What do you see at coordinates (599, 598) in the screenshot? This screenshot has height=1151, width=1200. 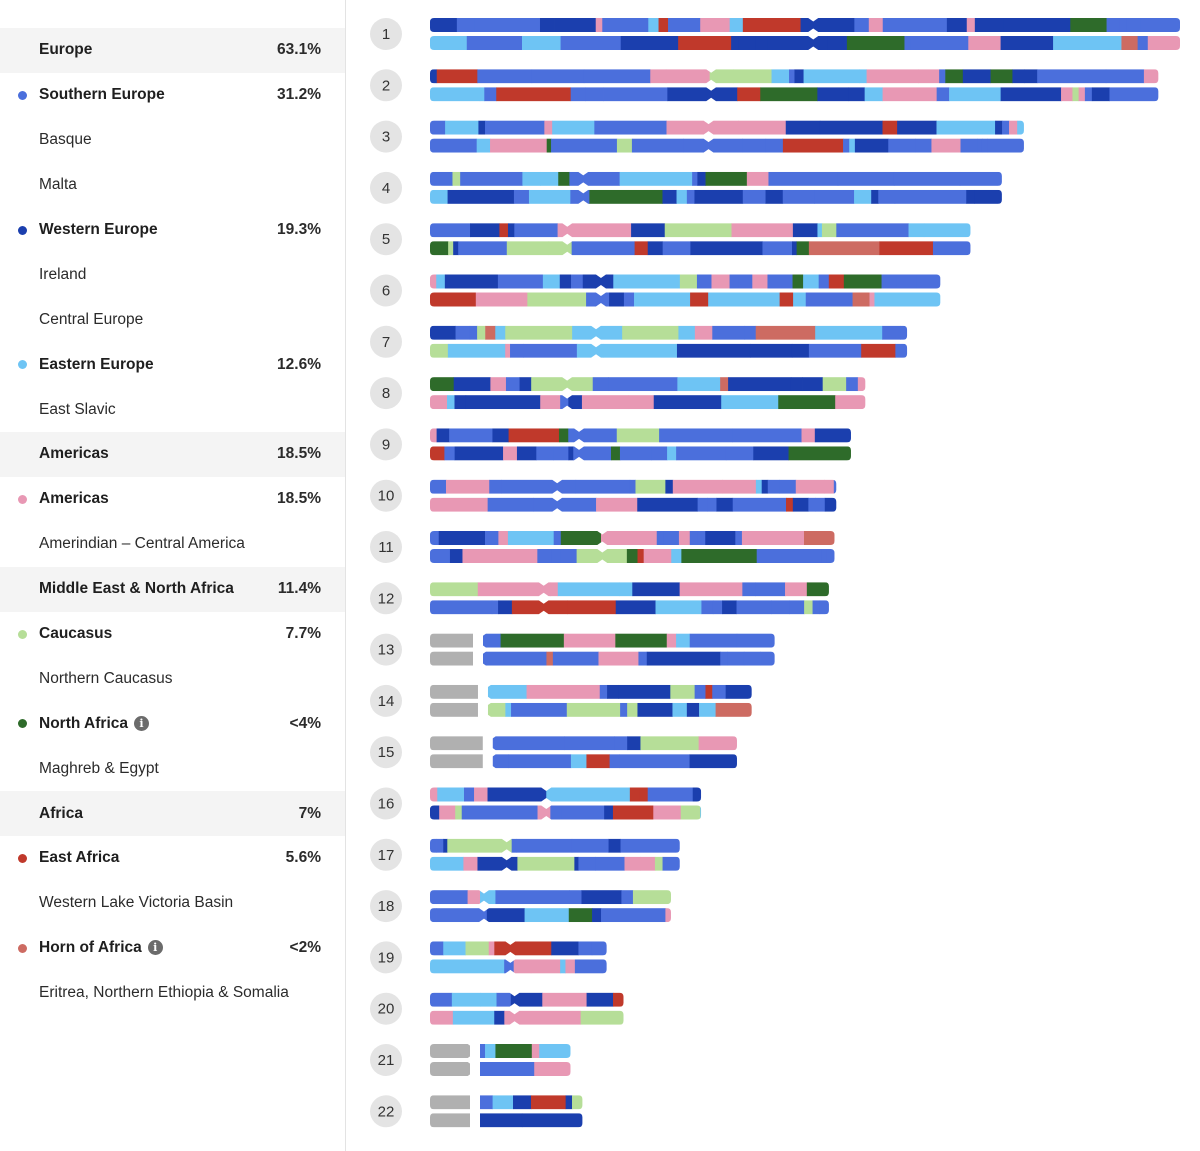 I see `chromosome-12: 12` at bounding box center [599, 598].